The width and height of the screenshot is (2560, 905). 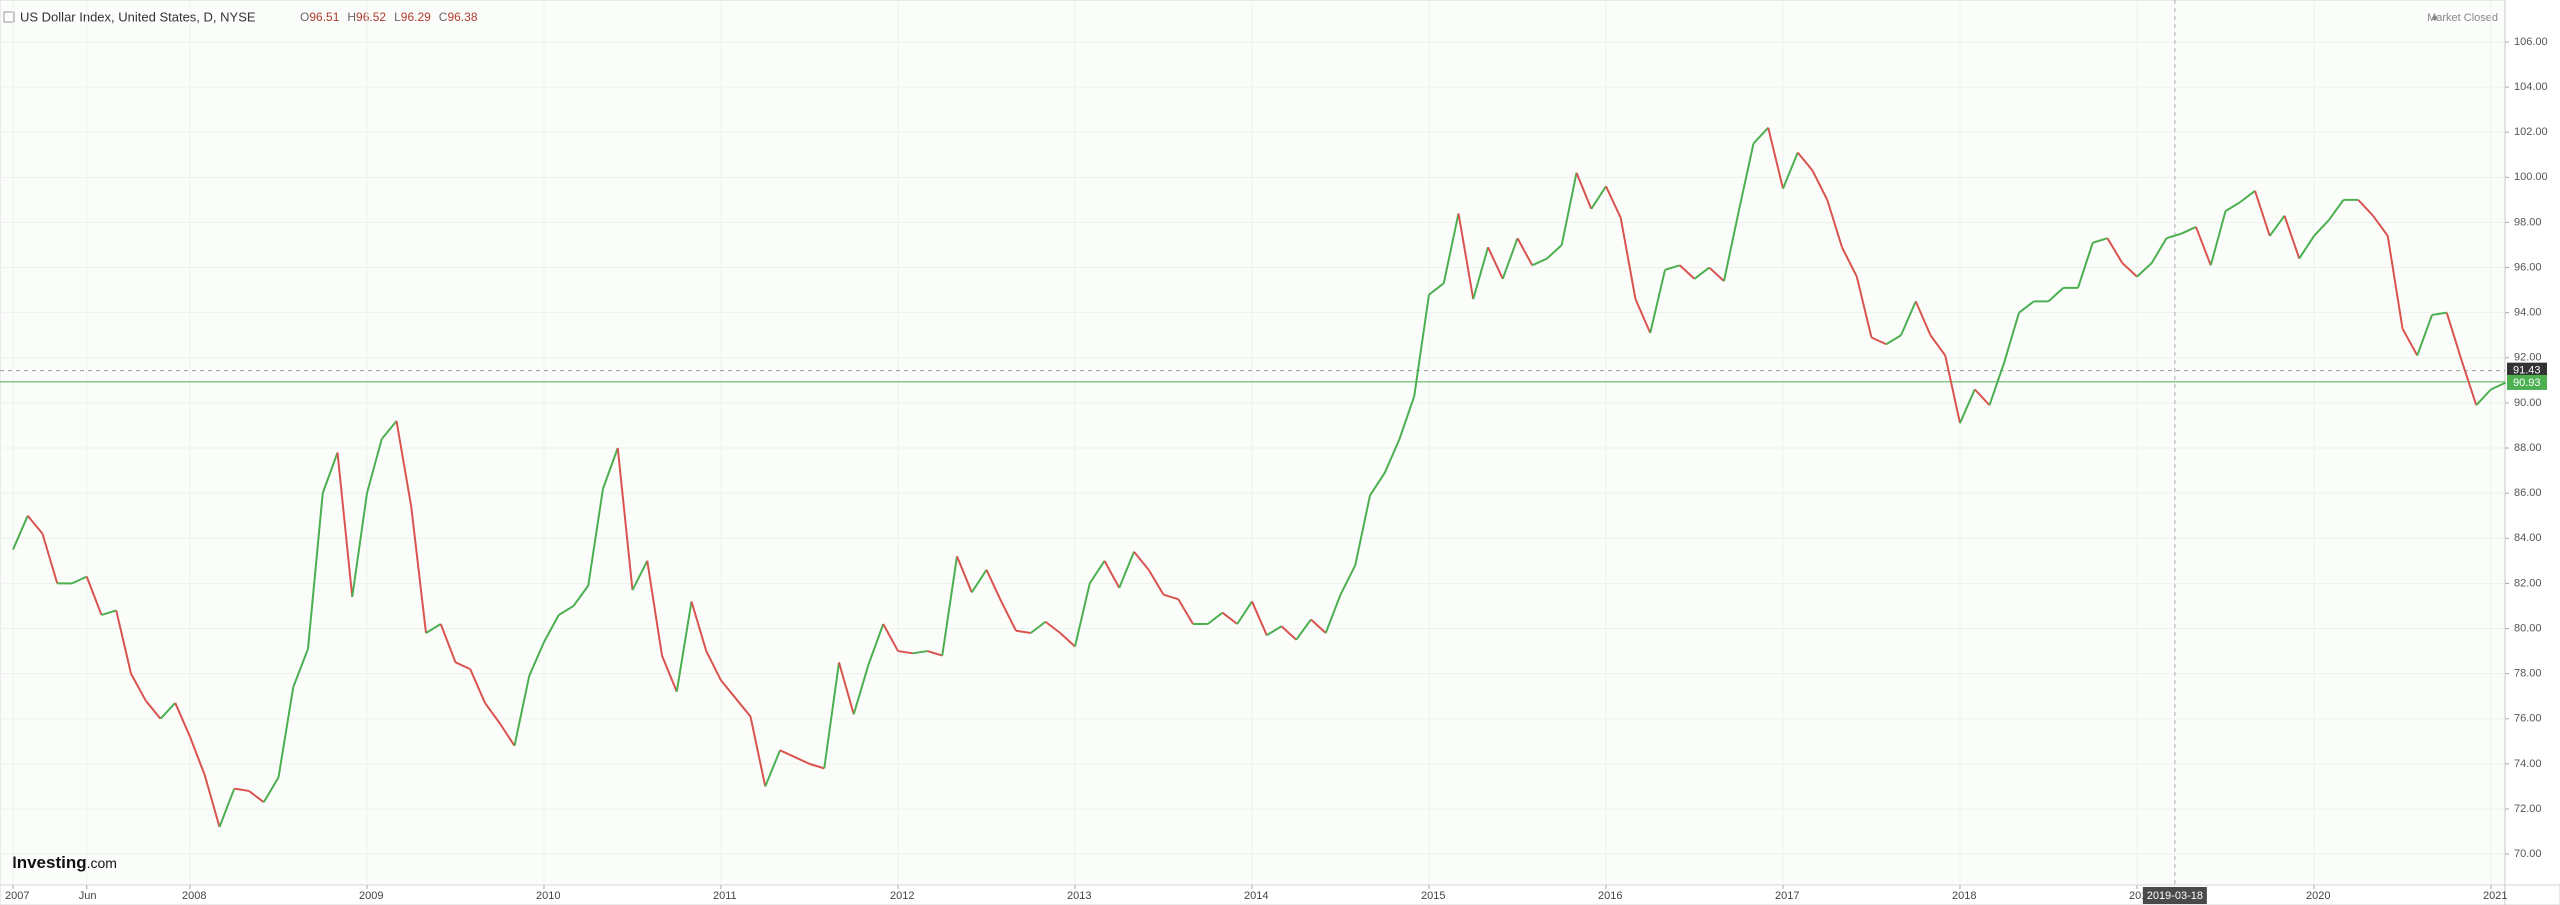 I want to click on y-tick-label: 104.00, so click(x=2531, y=87).